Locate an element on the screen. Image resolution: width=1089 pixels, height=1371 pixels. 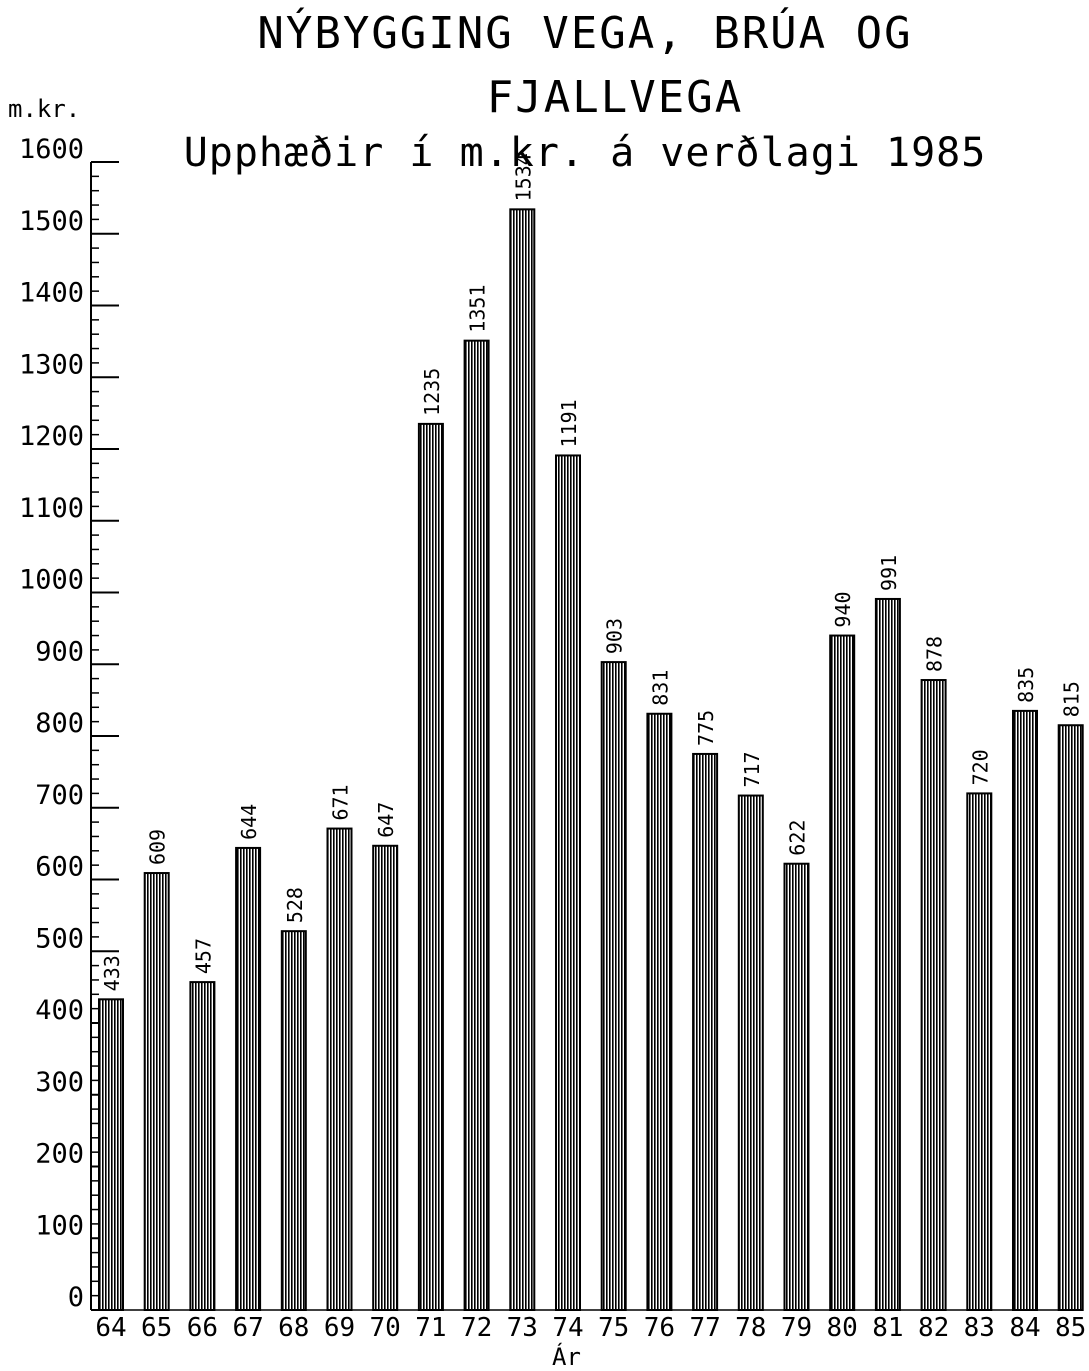
x-tick-label: 72 is located at coordinates (476, 1328).